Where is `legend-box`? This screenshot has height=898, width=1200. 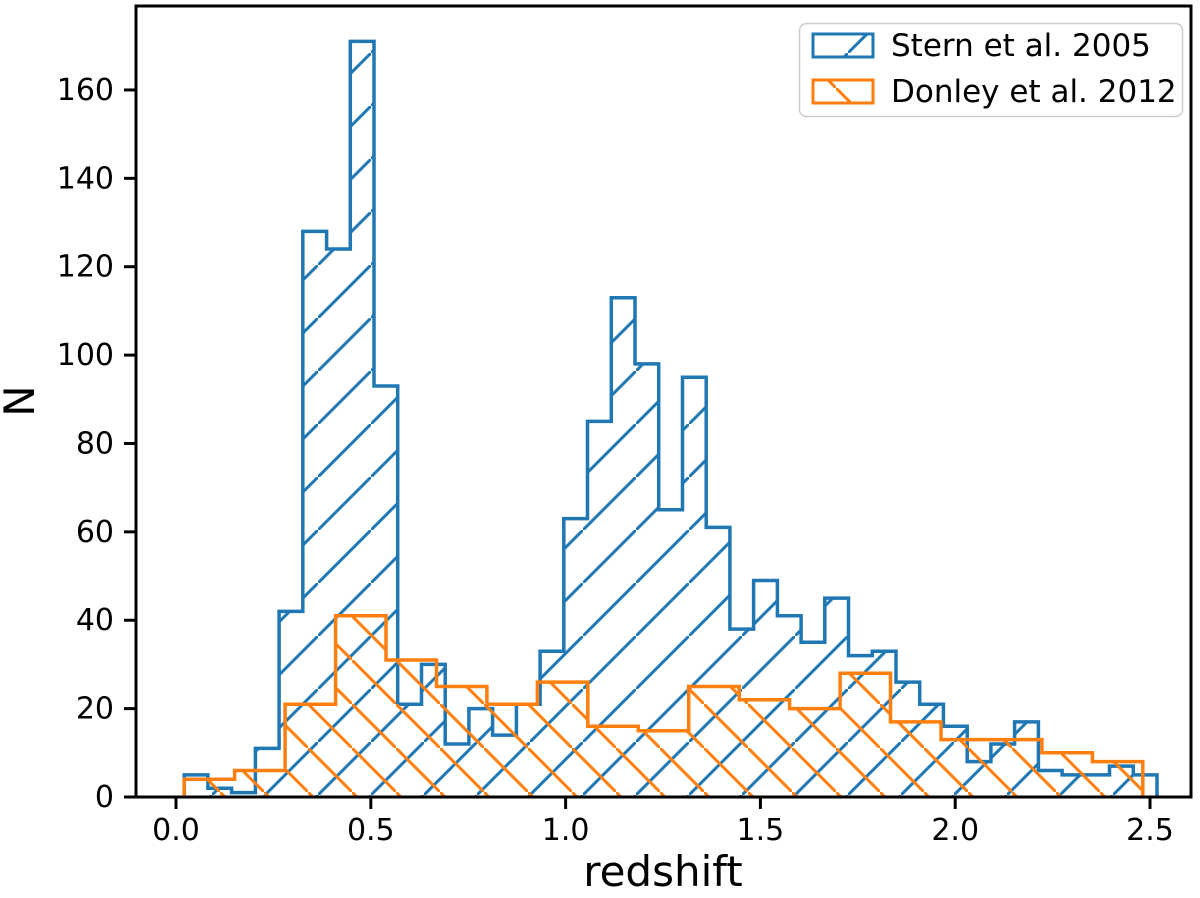 legend-box is located at coordinates (991, 70).